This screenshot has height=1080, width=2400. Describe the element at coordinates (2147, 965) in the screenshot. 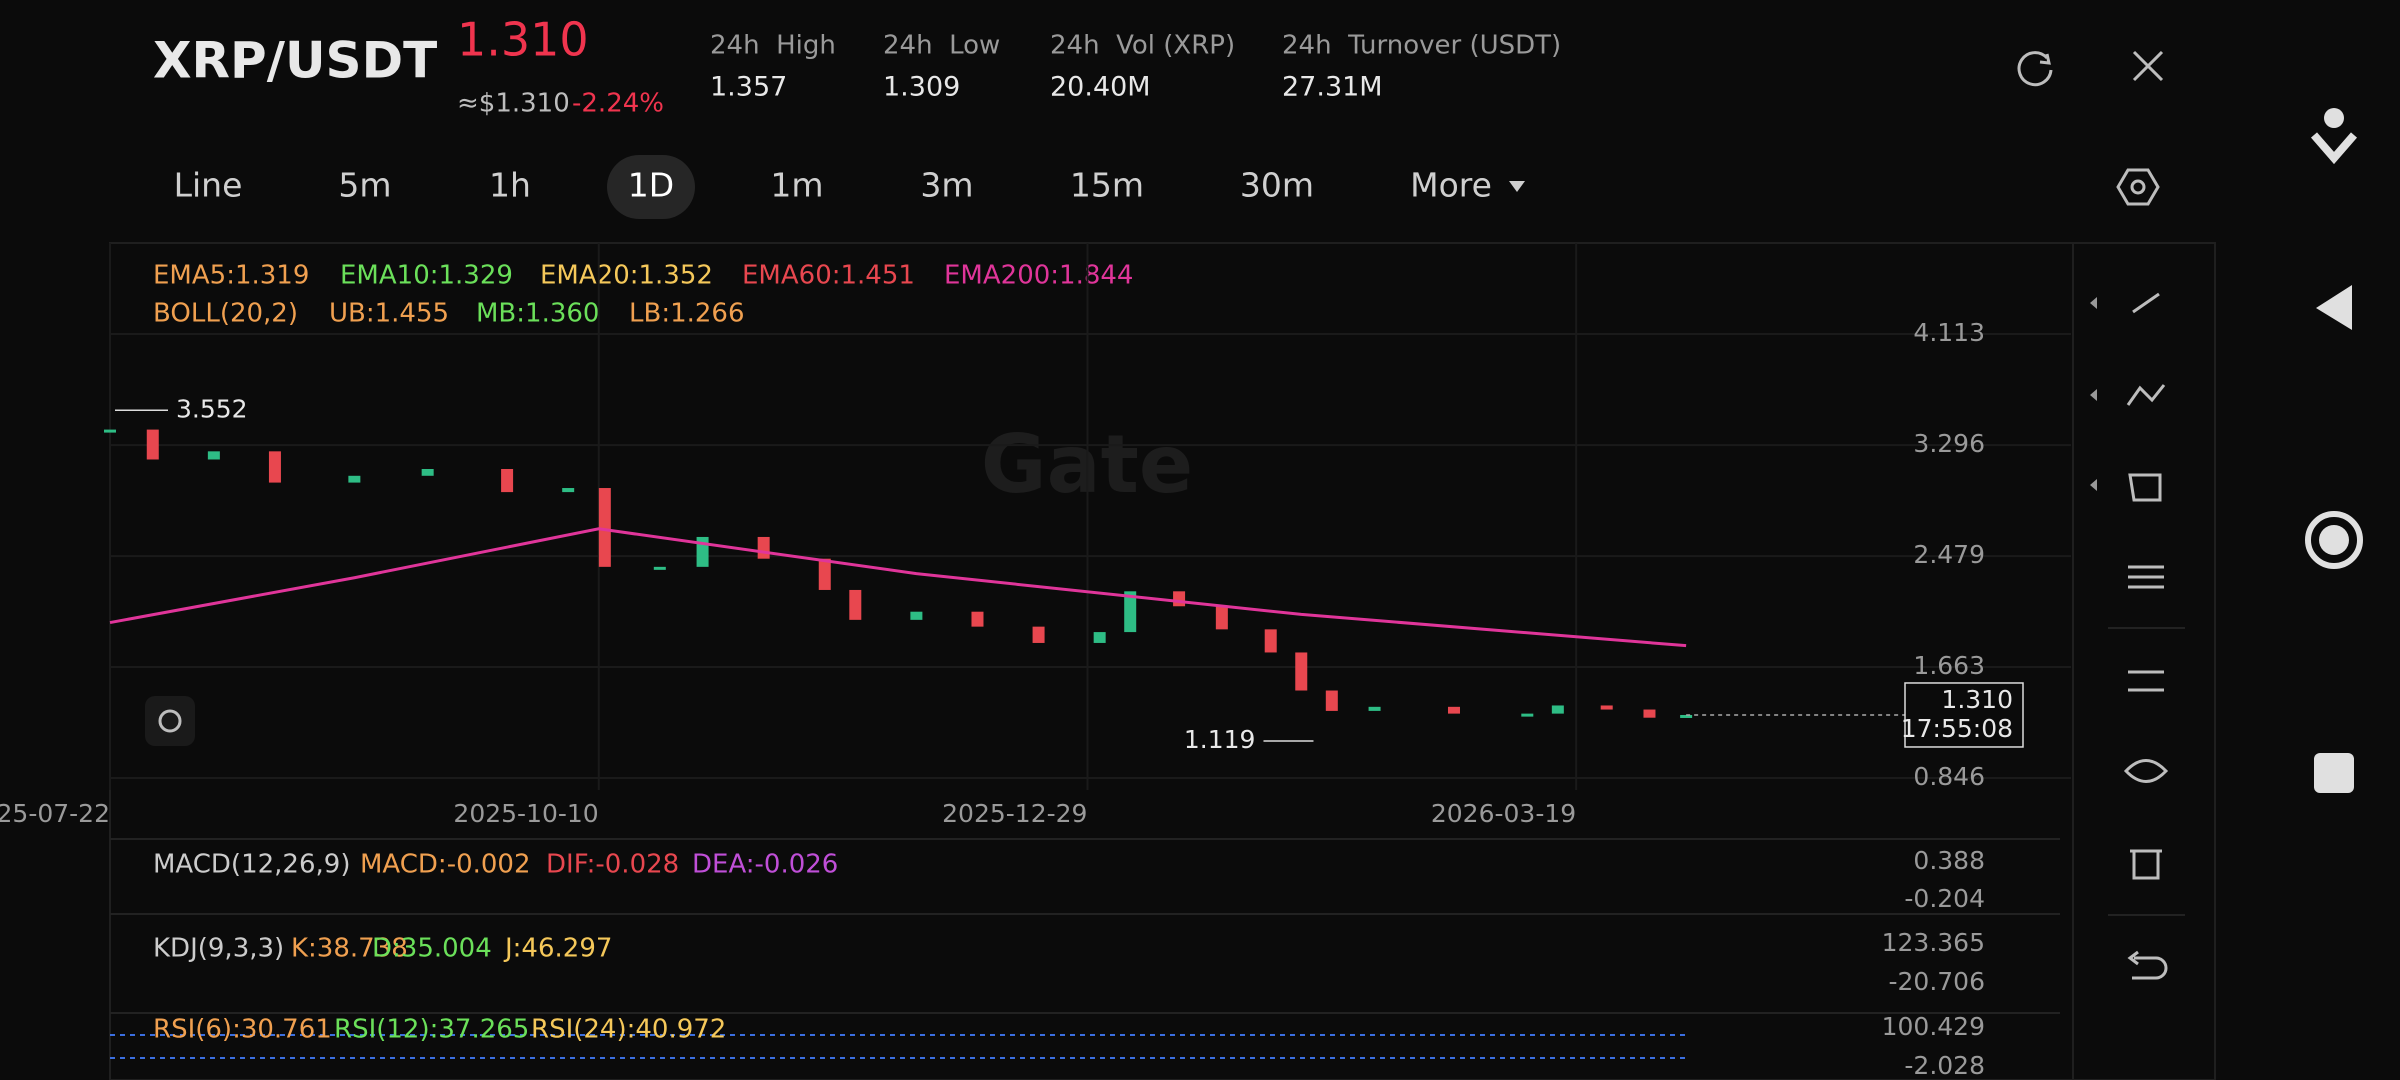

I see `undo-tool` at that location.